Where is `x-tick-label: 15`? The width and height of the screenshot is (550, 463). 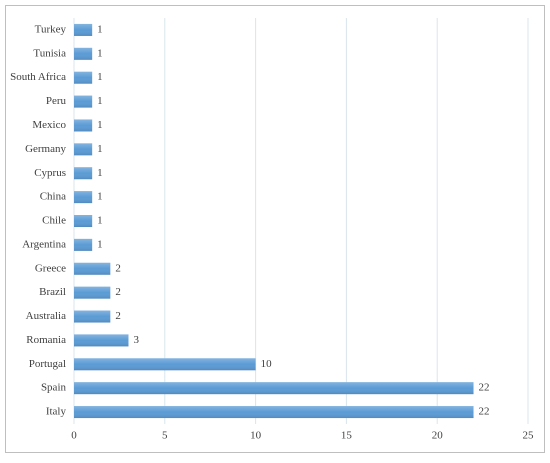
x-tick-label: 15 is located at coordinates (347, 436).